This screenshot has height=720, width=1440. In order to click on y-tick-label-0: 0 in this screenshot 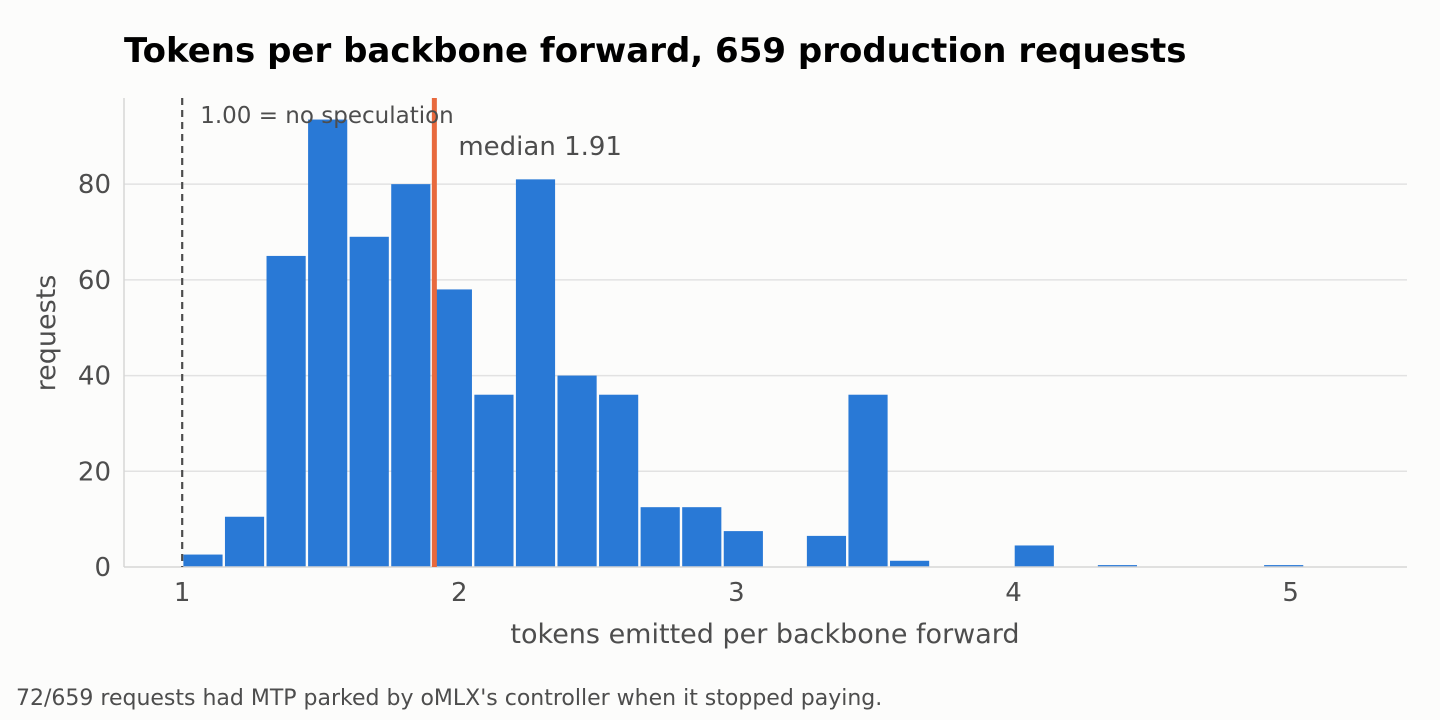, I will do `click(102, 568)`.